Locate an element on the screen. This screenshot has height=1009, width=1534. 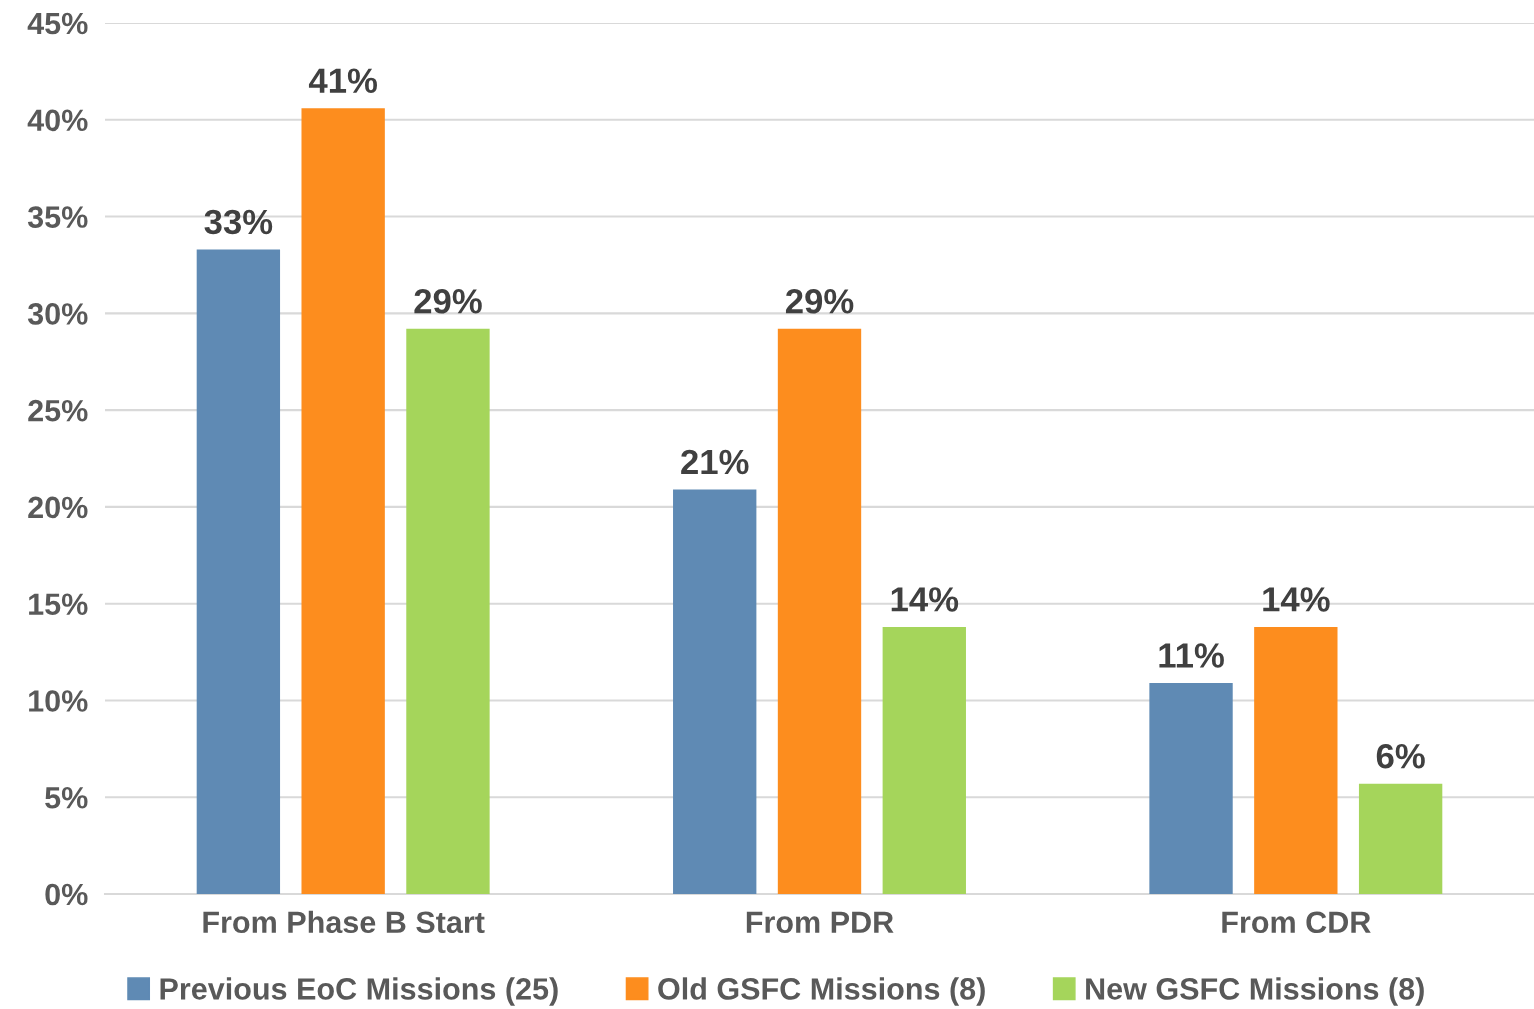
y-tick-label: 40% is located at coordinates (57, 120).